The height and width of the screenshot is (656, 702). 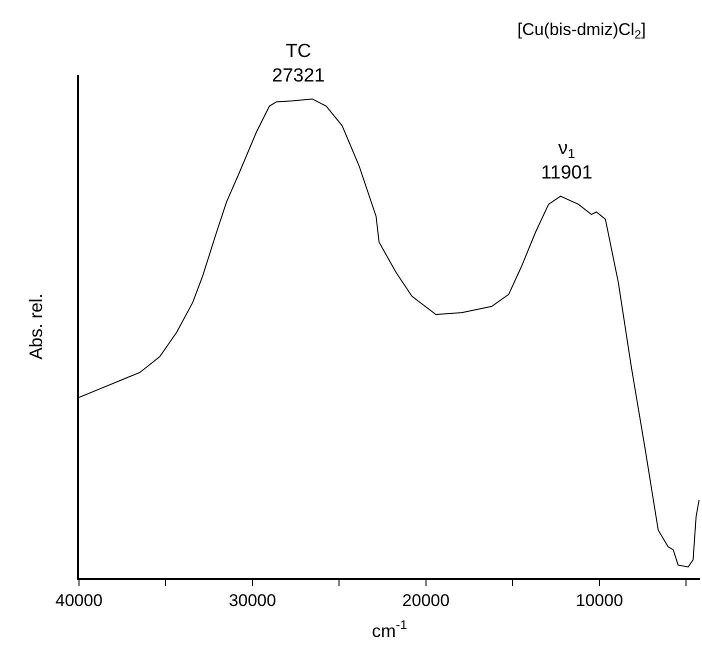 What do you see at coordinates (79, 600) in the screenshot?
I see `x-tick-label: 40000` at bounding box center [79, 600].